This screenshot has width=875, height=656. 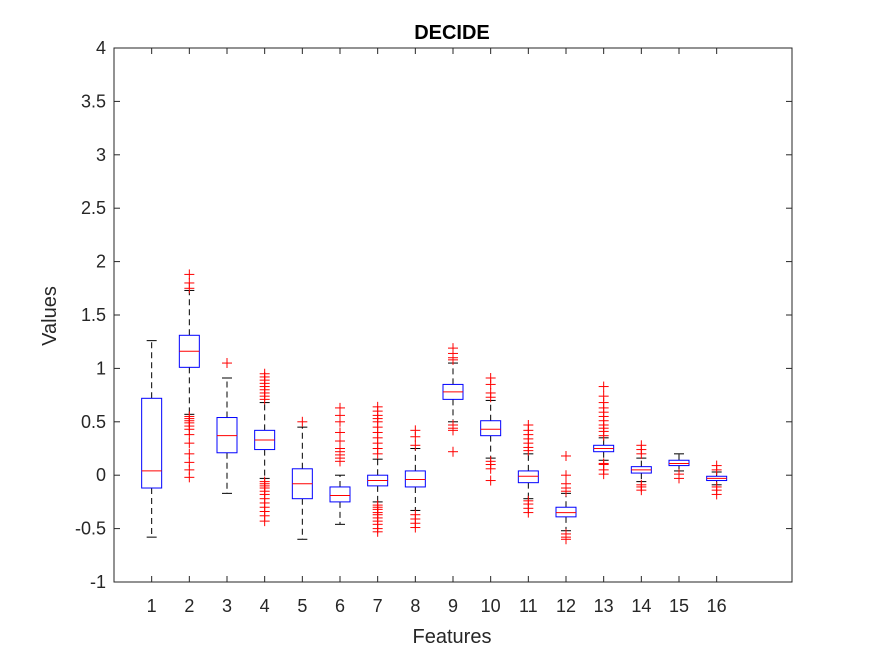 What do you see at coordinates (93, 422) in the screenshot?
I see `y-tick-label: 0.5` at bounding box center [93, 422].